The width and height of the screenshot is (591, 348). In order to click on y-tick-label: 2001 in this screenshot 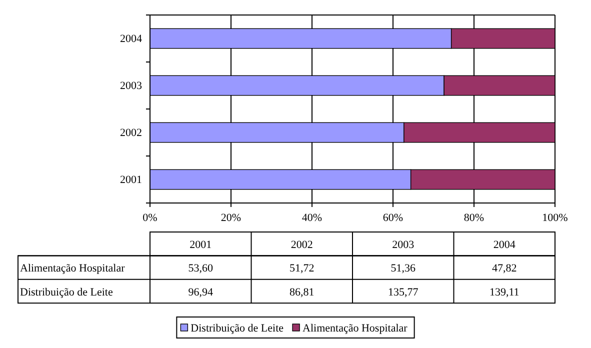, I will do `click(131, 180)`.